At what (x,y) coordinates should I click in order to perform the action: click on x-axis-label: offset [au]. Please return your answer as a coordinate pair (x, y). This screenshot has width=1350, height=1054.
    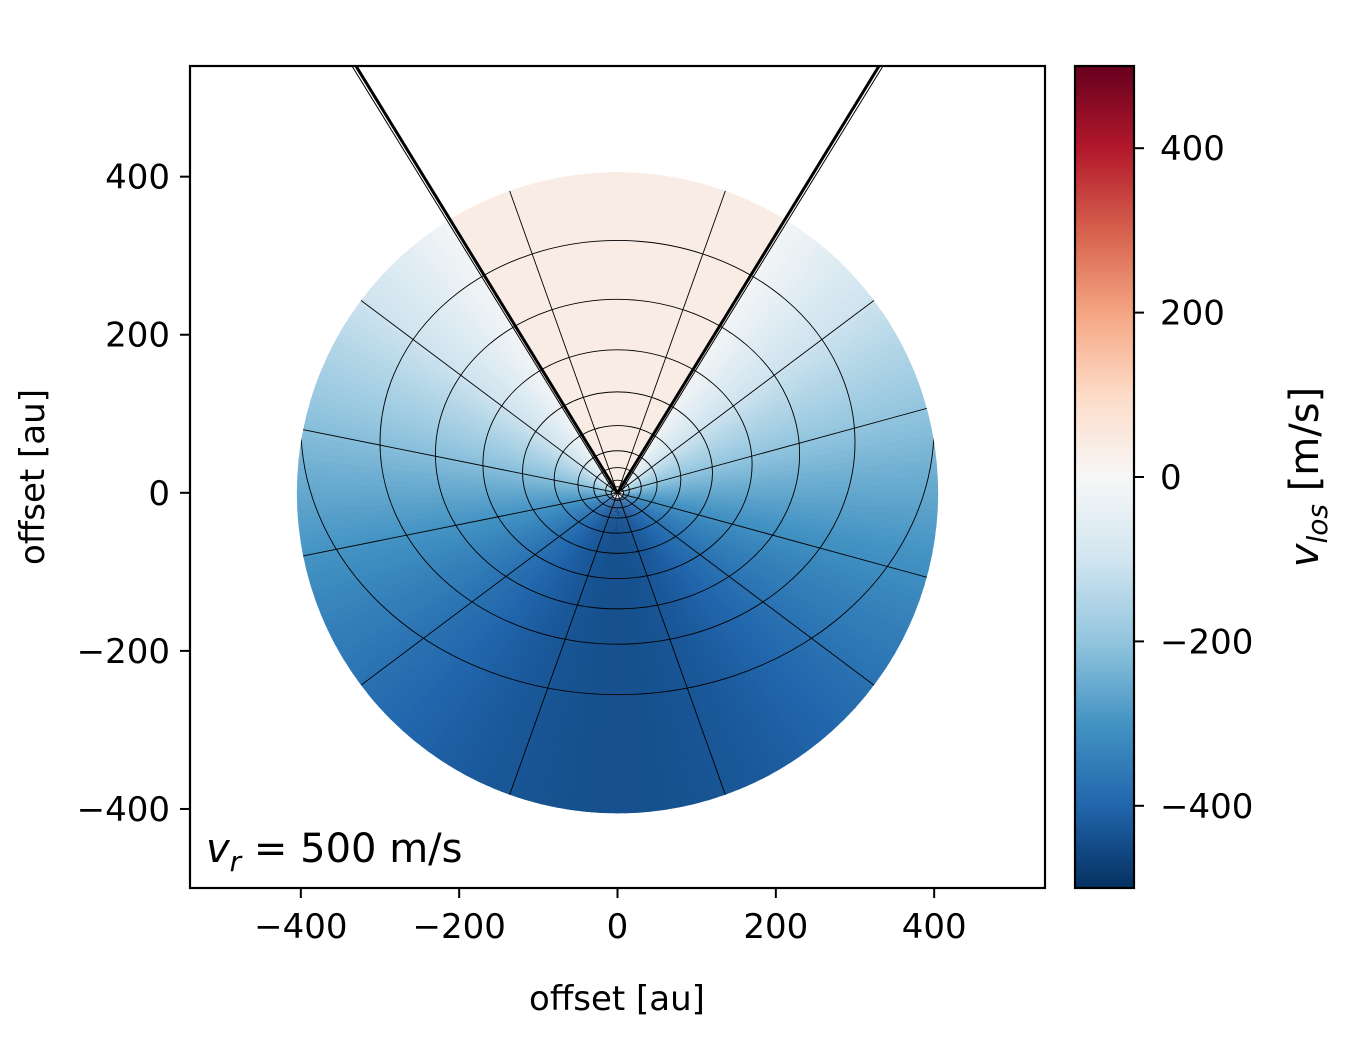
    Looking at the image, I should click on (617, 999).